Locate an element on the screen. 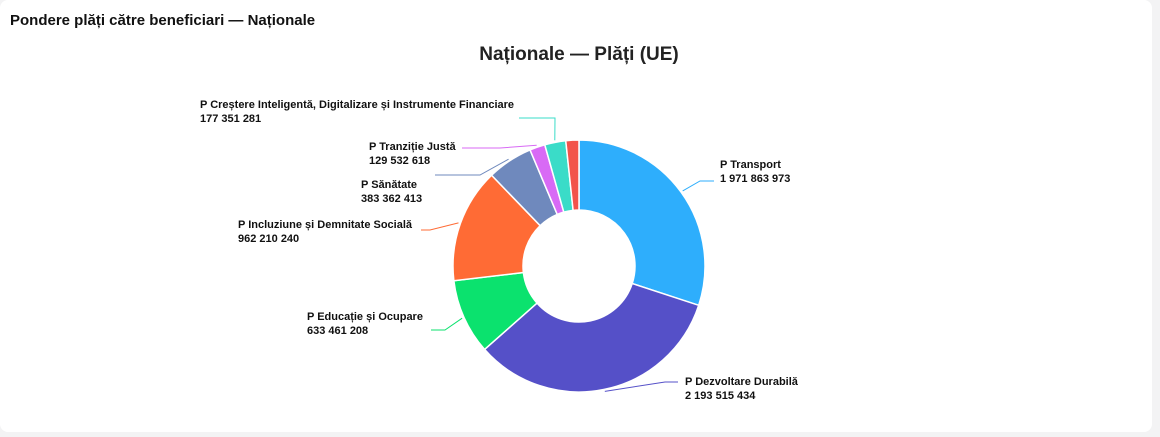  slice-value: 962 210 240 is located at coordinates (268, 239).